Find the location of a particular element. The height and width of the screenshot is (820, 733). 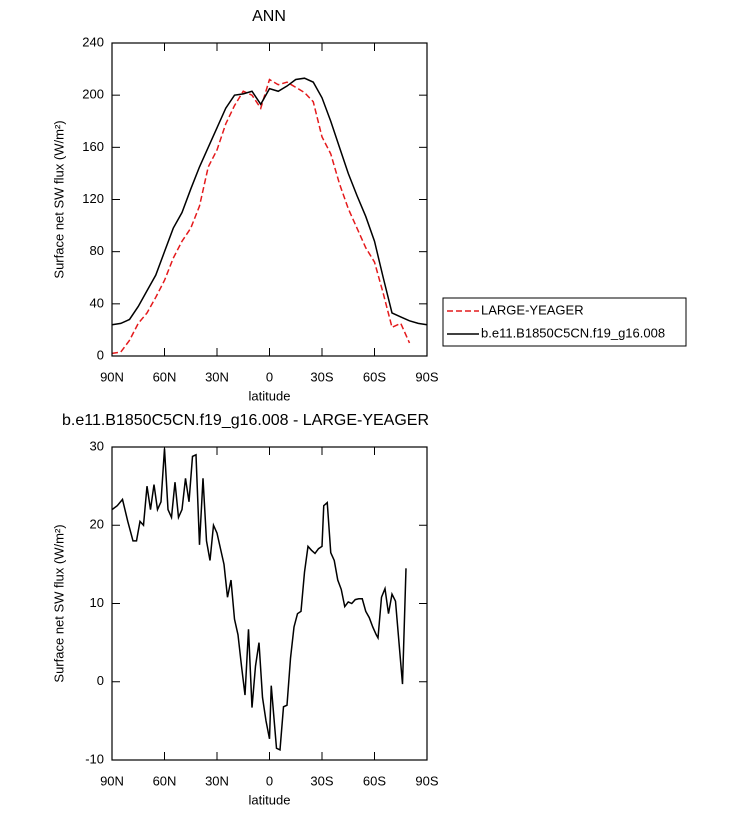

legend-box is located at coordinates (564, 322).